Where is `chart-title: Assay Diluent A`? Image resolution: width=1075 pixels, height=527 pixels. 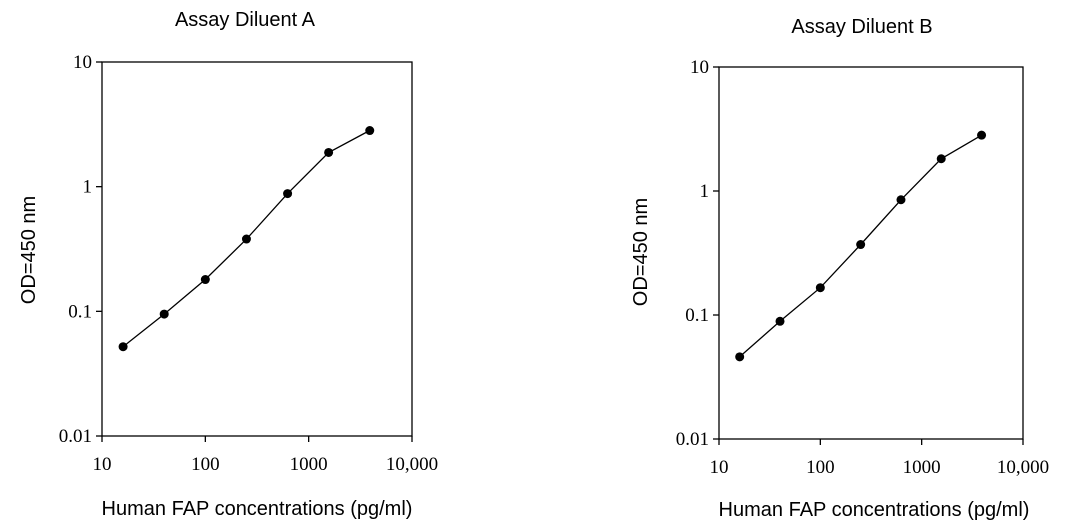
chart-title: Assay Diluent A is located at coordinates (245, 20).